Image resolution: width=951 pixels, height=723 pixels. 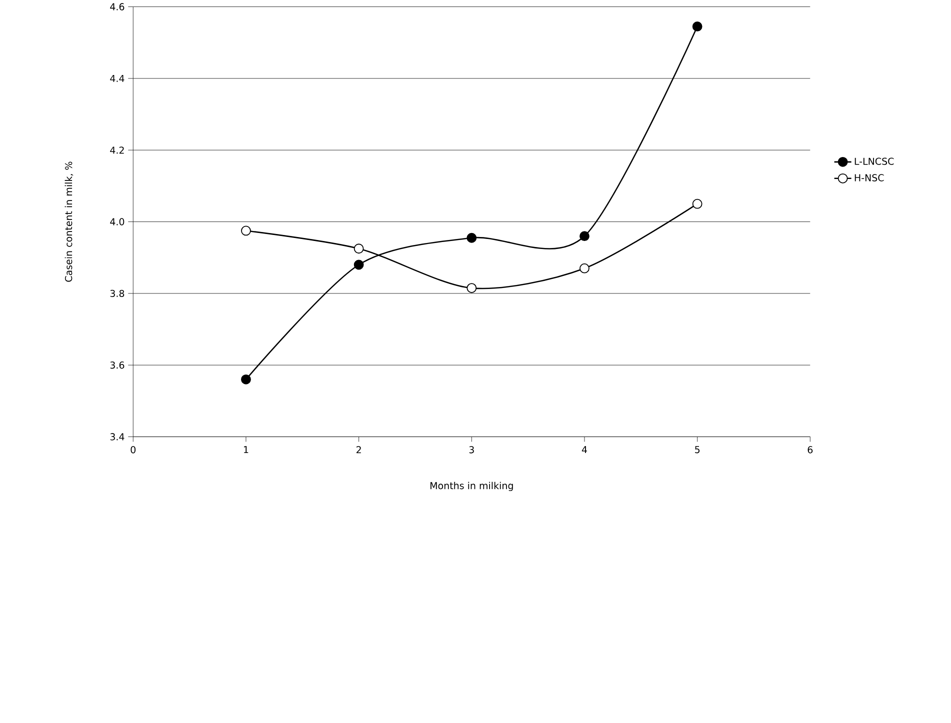 I want to click on y-tick-label: 4.6, so click(x=117, y=6).